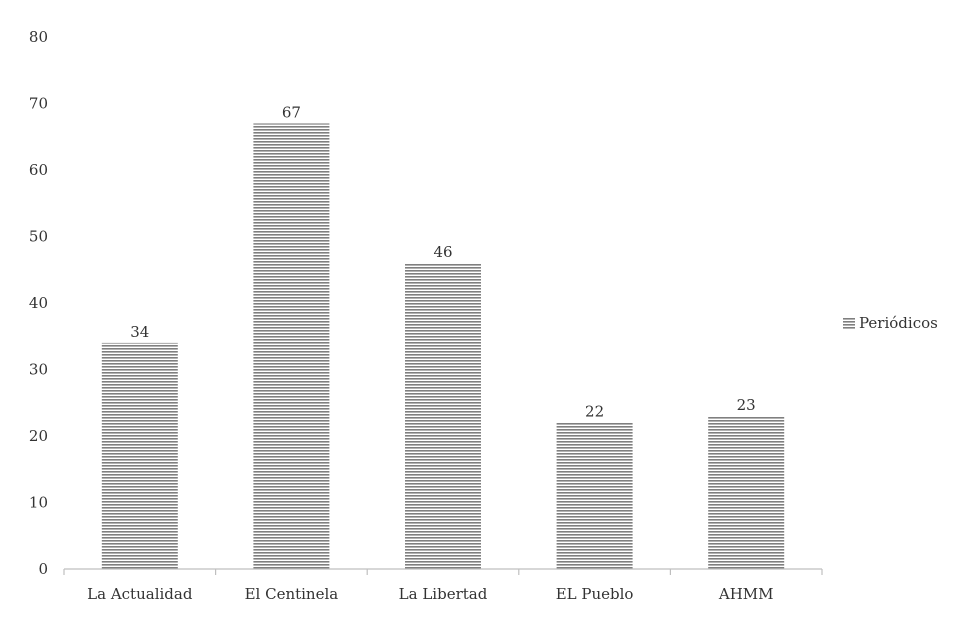 The image size is (960, 621). I want to click on x-tick-label: La Actualidad, so click(140, 594).